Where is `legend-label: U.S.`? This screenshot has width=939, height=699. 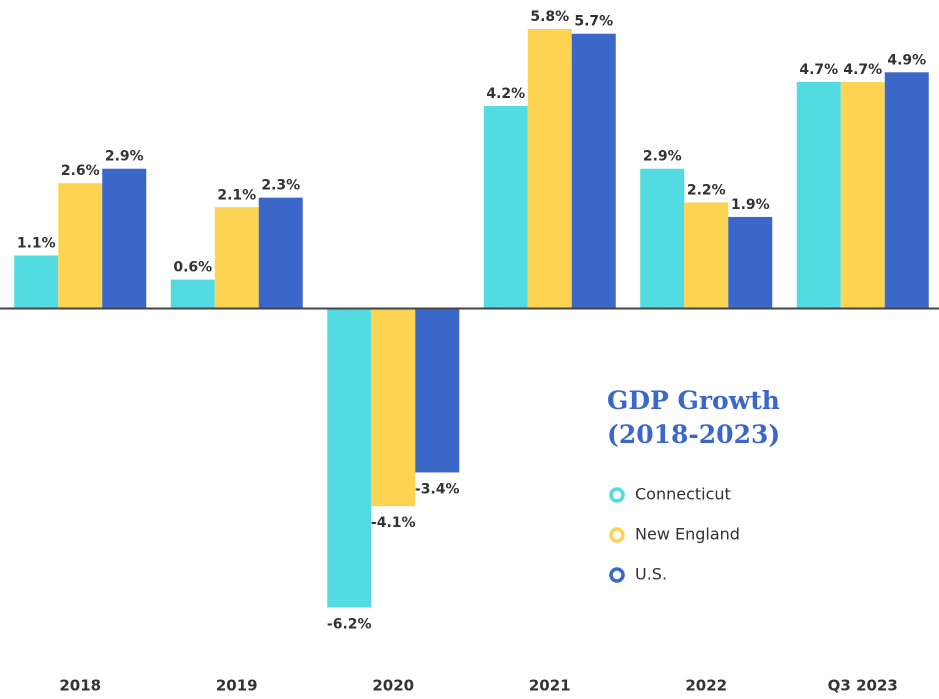 legend-label: U.S. is located at coordinates (651, 574).